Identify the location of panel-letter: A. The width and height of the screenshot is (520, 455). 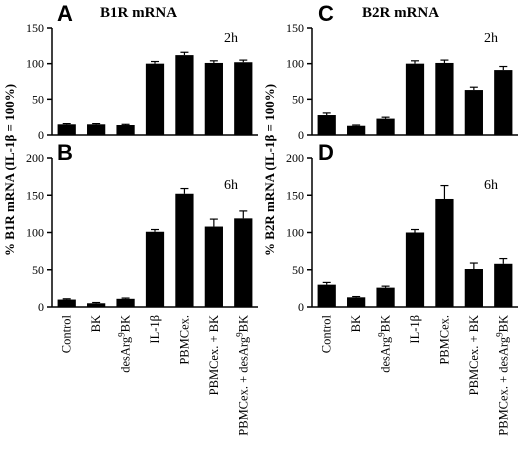
(65, 13).